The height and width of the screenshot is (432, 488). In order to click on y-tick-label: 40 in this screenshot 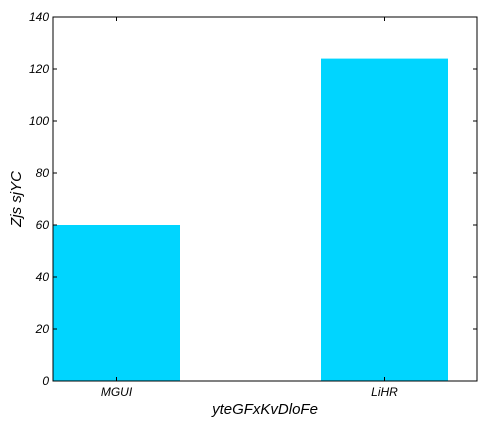, I will do `click(43, 277)`.